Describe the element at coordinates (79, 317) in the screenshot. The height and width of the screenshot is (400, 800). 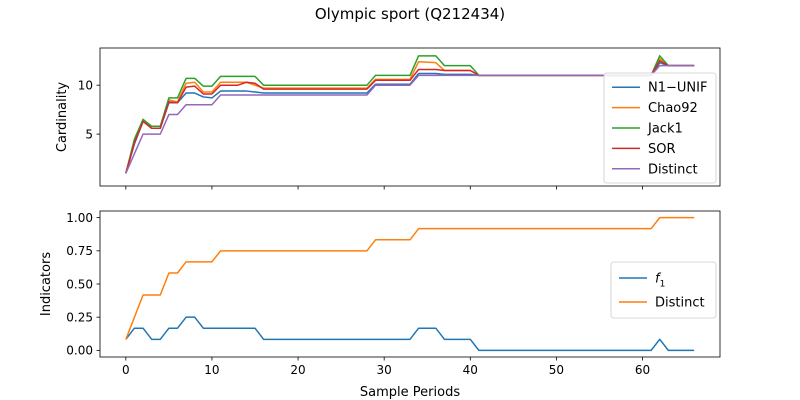
I see `y-tick-label: 0.25` at that location.